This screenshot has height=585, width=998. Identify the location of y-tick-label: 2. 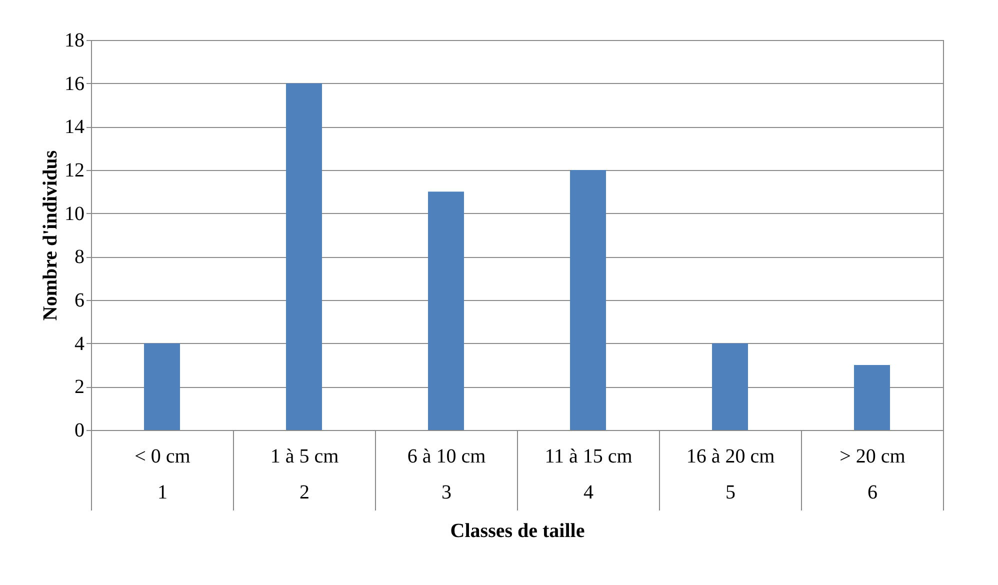
(79, 387).